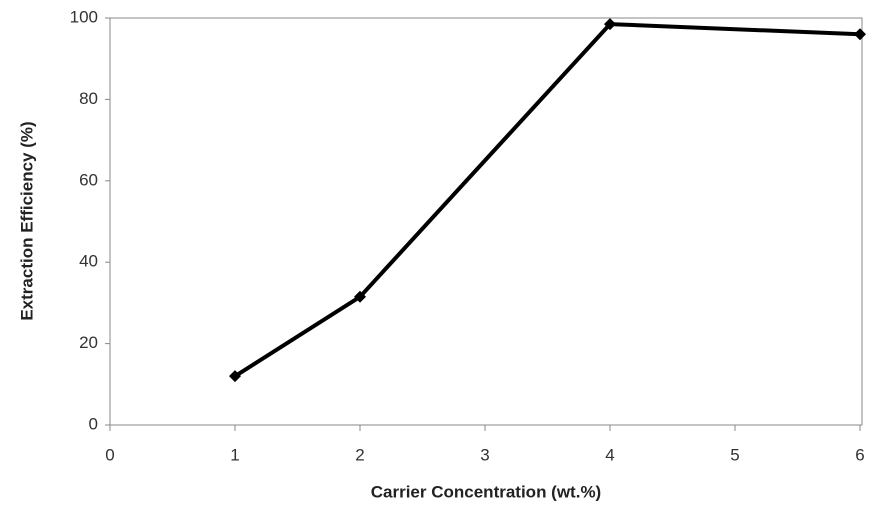 This screenshot has height=512, width=873. I want to click on y-axis-title: Extraction Efficiency (%), so click(26, 220).